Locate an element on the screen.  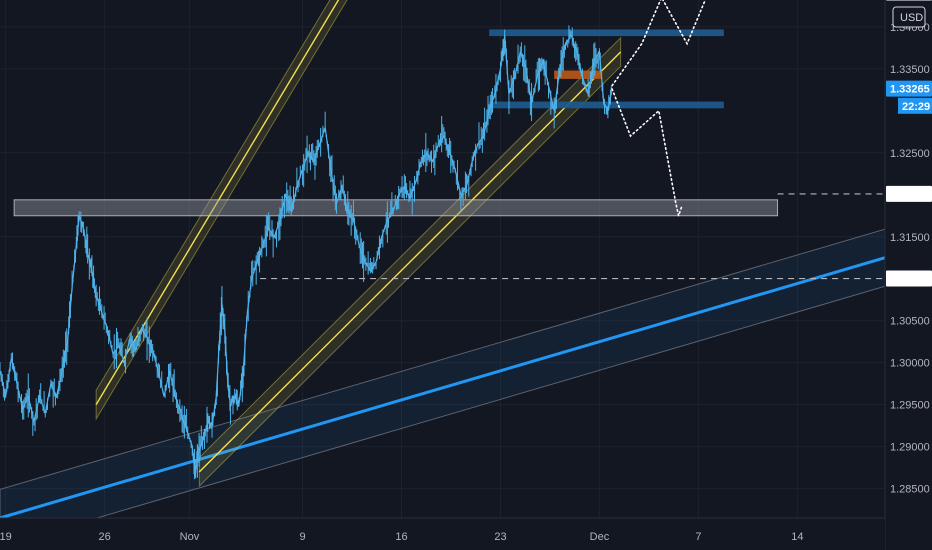
x-tick-label: Dec is located at coordinates (600, 537).